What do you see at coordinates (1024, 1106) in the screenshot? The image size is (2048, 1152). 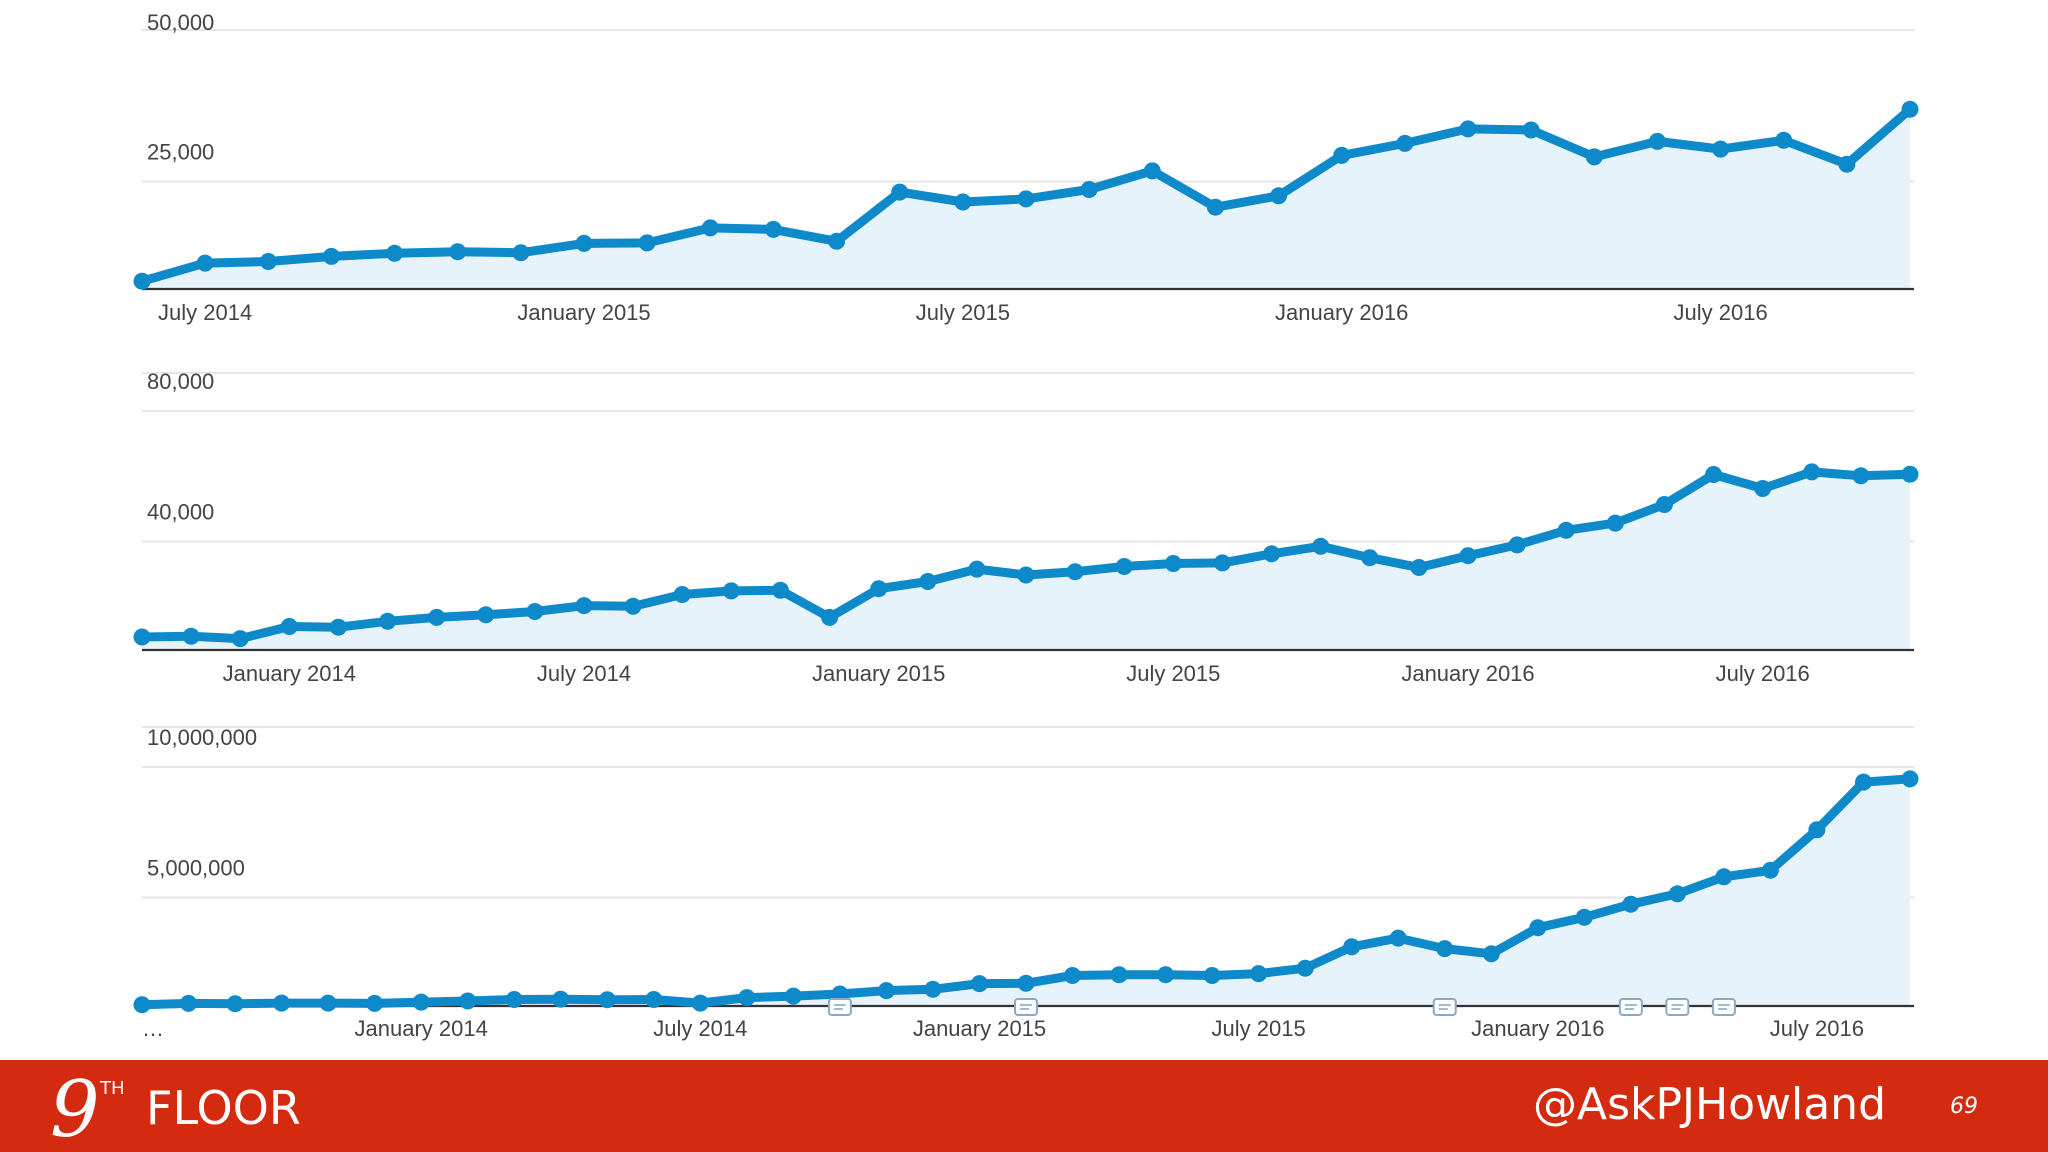 I see `footer-bar: 9 TH FLOOR @AskPJHowland 69` at bounding box center [1024, 1106].